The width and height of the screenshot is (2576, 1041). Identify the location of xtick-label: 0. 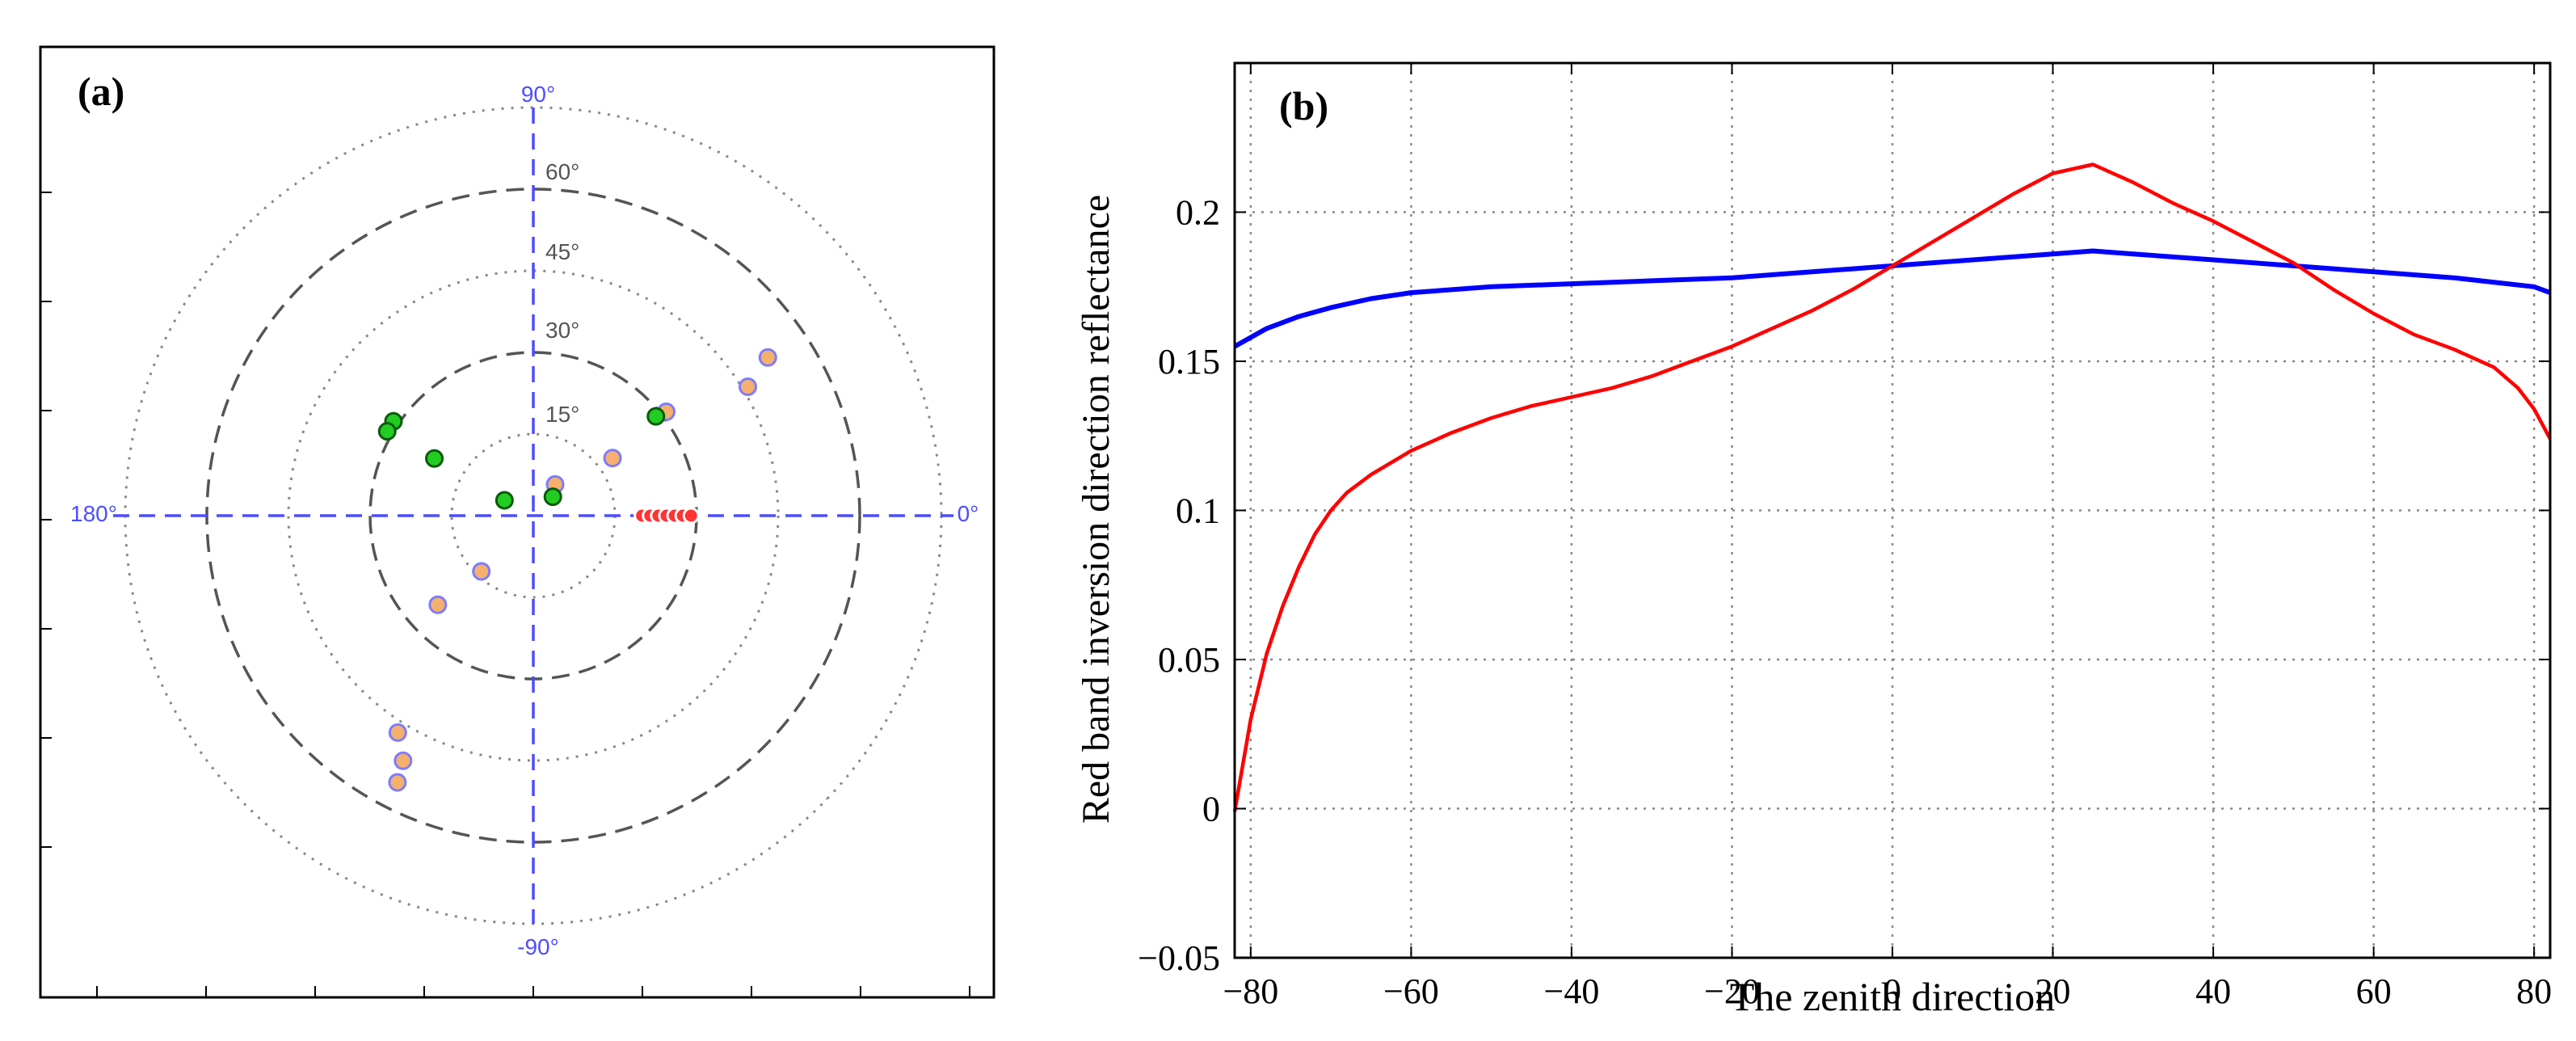
(1892, 991).